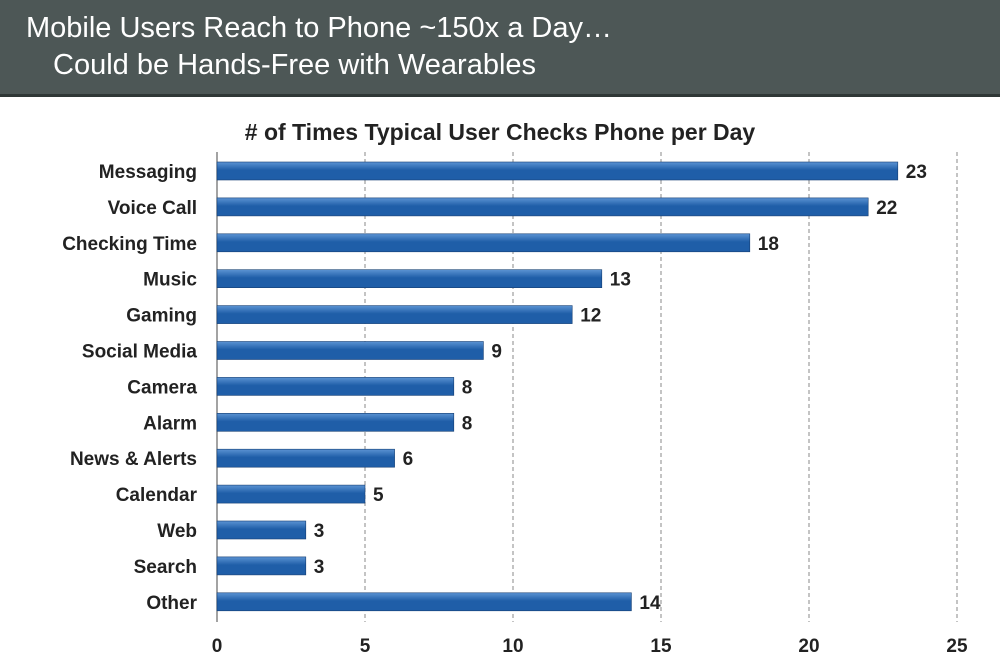  Describe the element at coordinates (768, 244) in the screenshot. I see `value-label: 18` at that location.